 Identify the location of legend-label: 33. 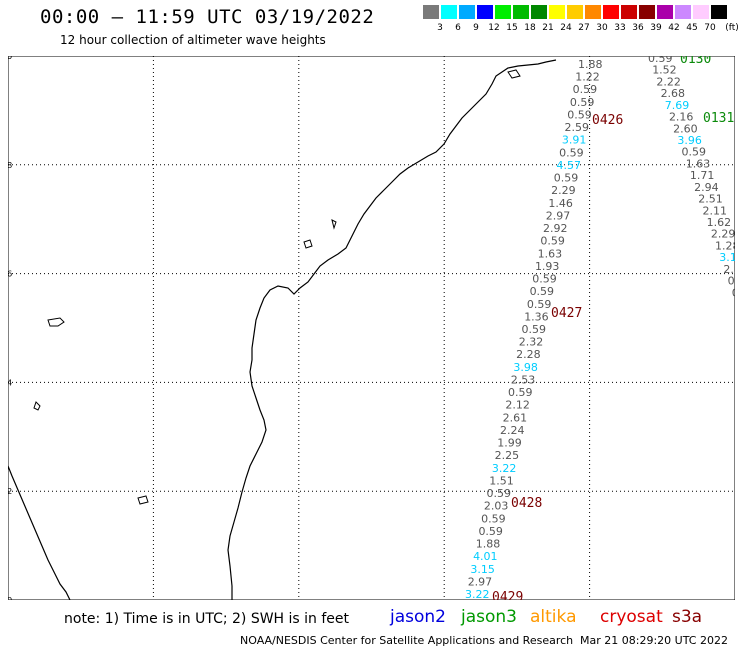
(620, 28).